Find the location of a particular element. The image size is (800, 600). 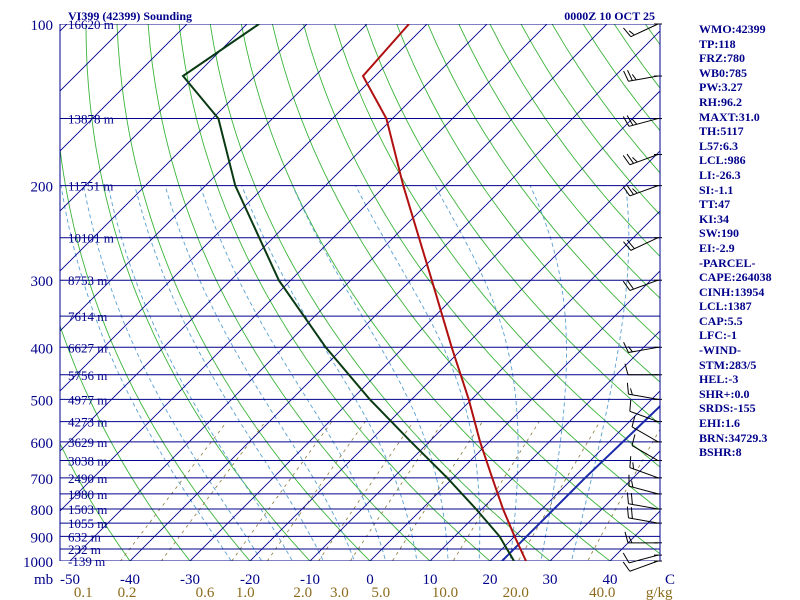

height-label: 7614 m is located at coordinates (87, 316).